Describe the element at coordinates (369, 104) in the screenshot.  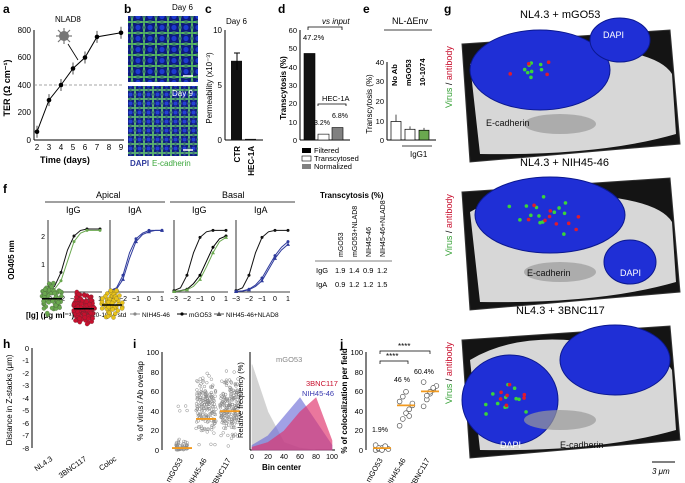
I see `e-ylabel: Transcytosis (%)` at that location.